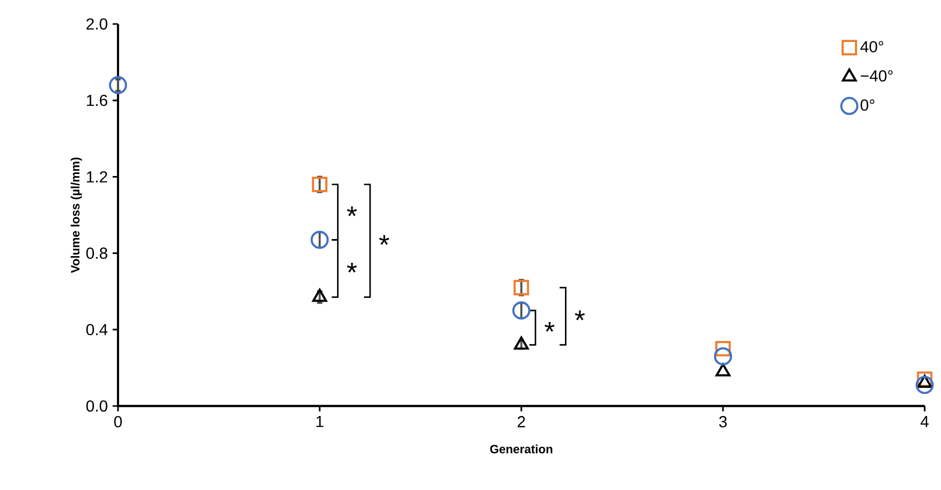 The image size is (941, 490). What do you see at coordinates (872, 46) in the screenshot?
I see `legend-label: 40°` at bounding box center [872, 46].